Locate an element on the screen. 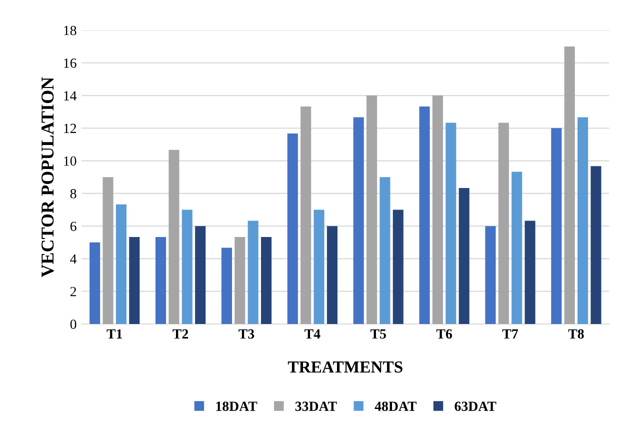 The height and width of the screenshot is (432, 628). y-tick-label: 16 is located at coordinates (70, 63).